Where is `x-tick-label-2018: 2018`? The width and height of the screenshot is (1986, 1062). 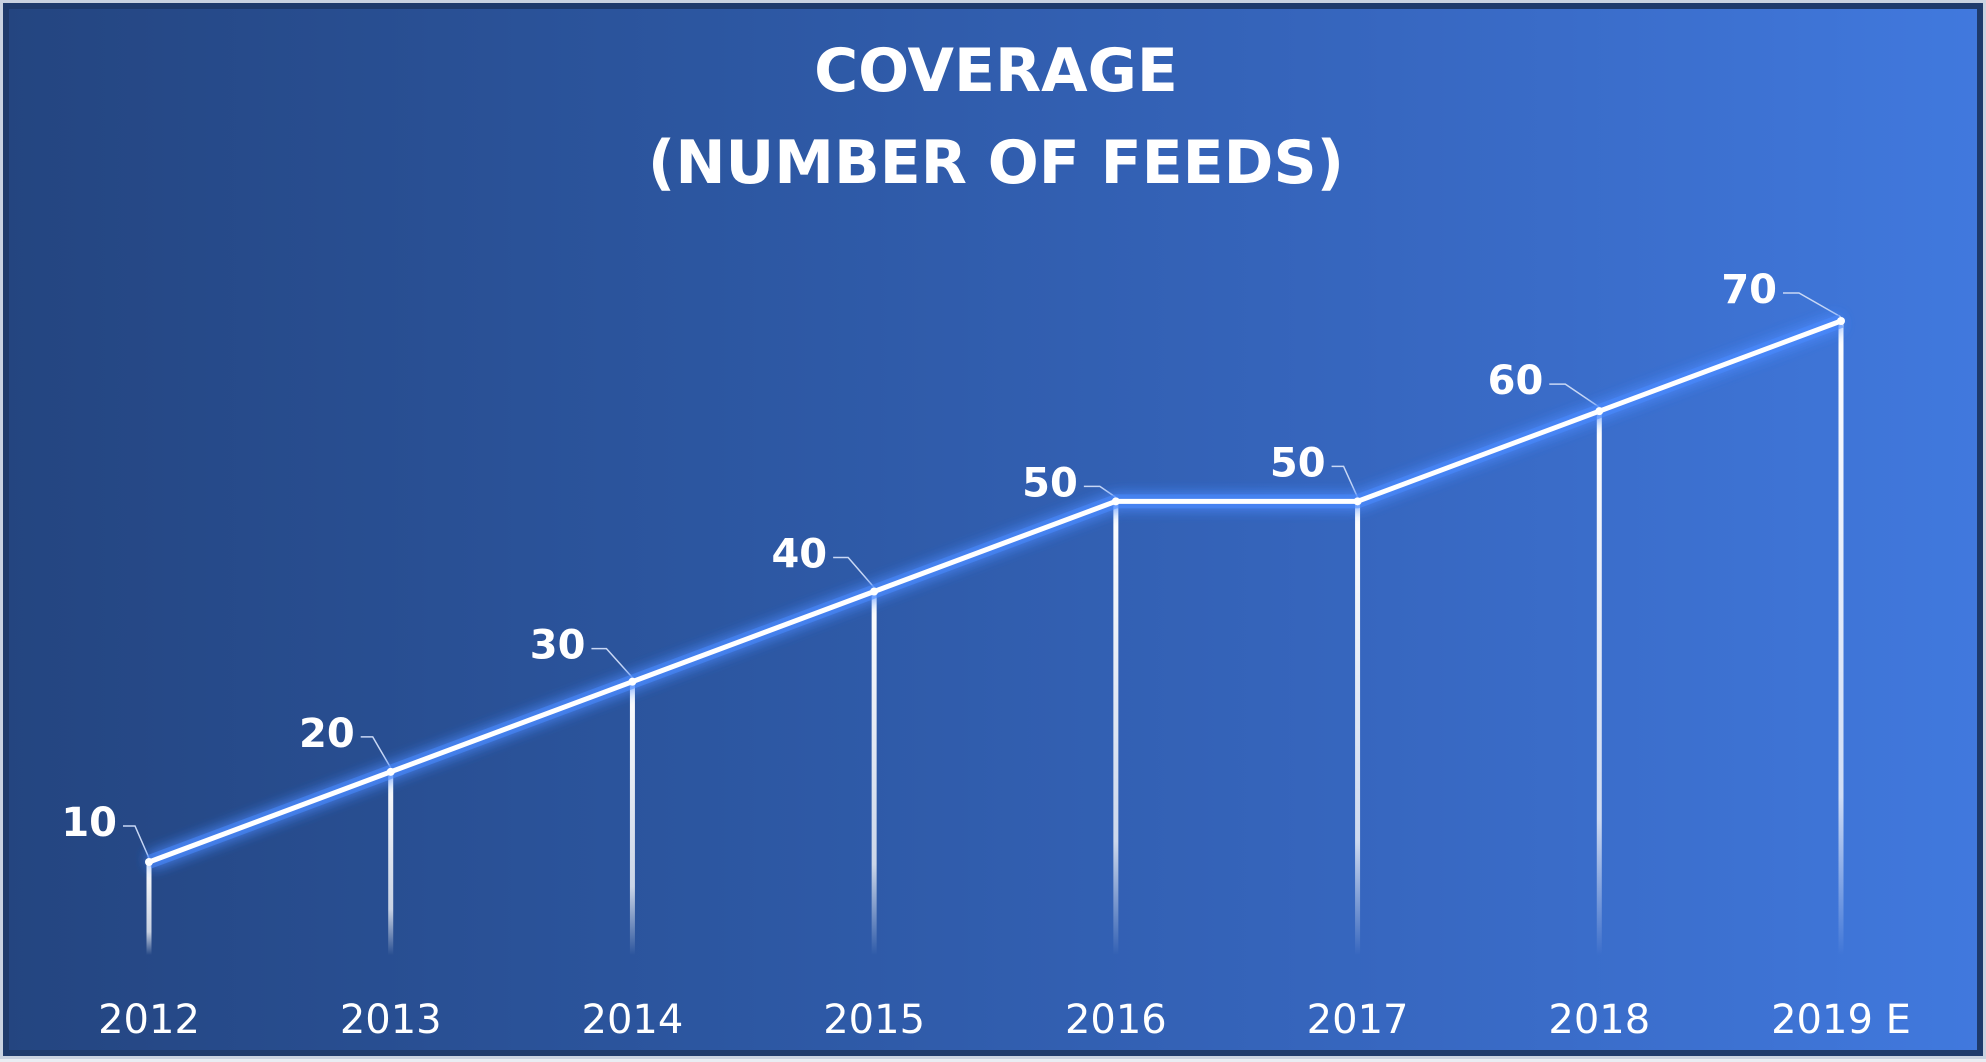
x-tick-label-2018: 2018 is located at coordinates (1599, 1020).